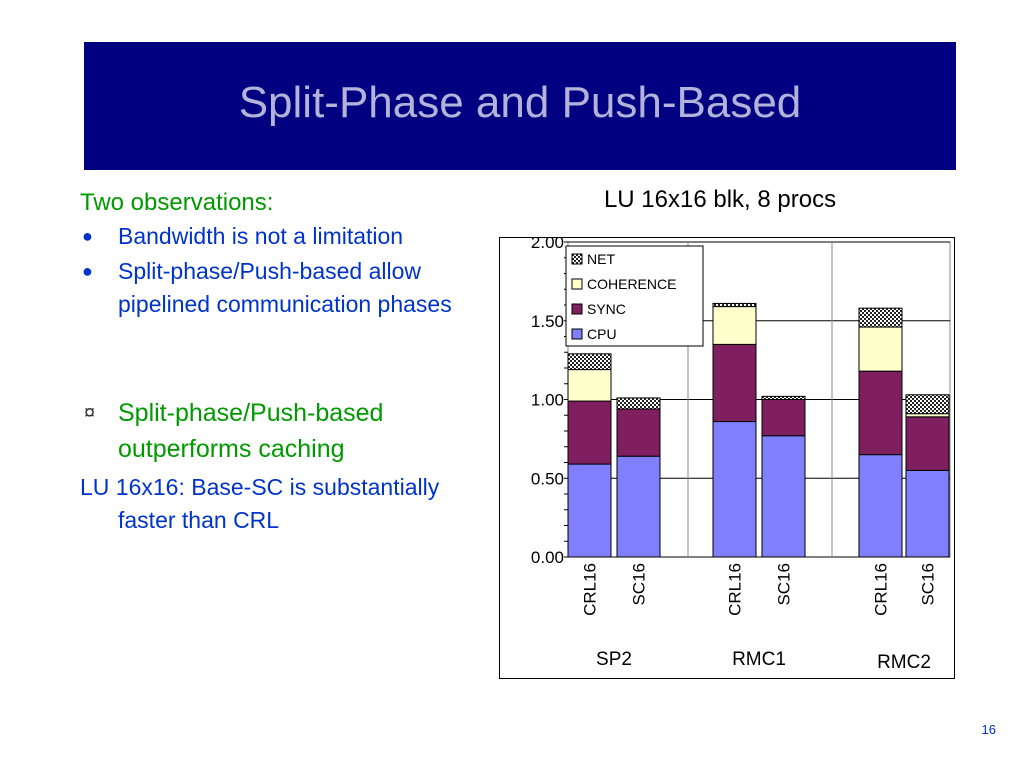 The image size is (1024, 768). Describe the element at coordinates (177, 202) in the screenshot. I see `observations-heading: Two observations:` at that location.